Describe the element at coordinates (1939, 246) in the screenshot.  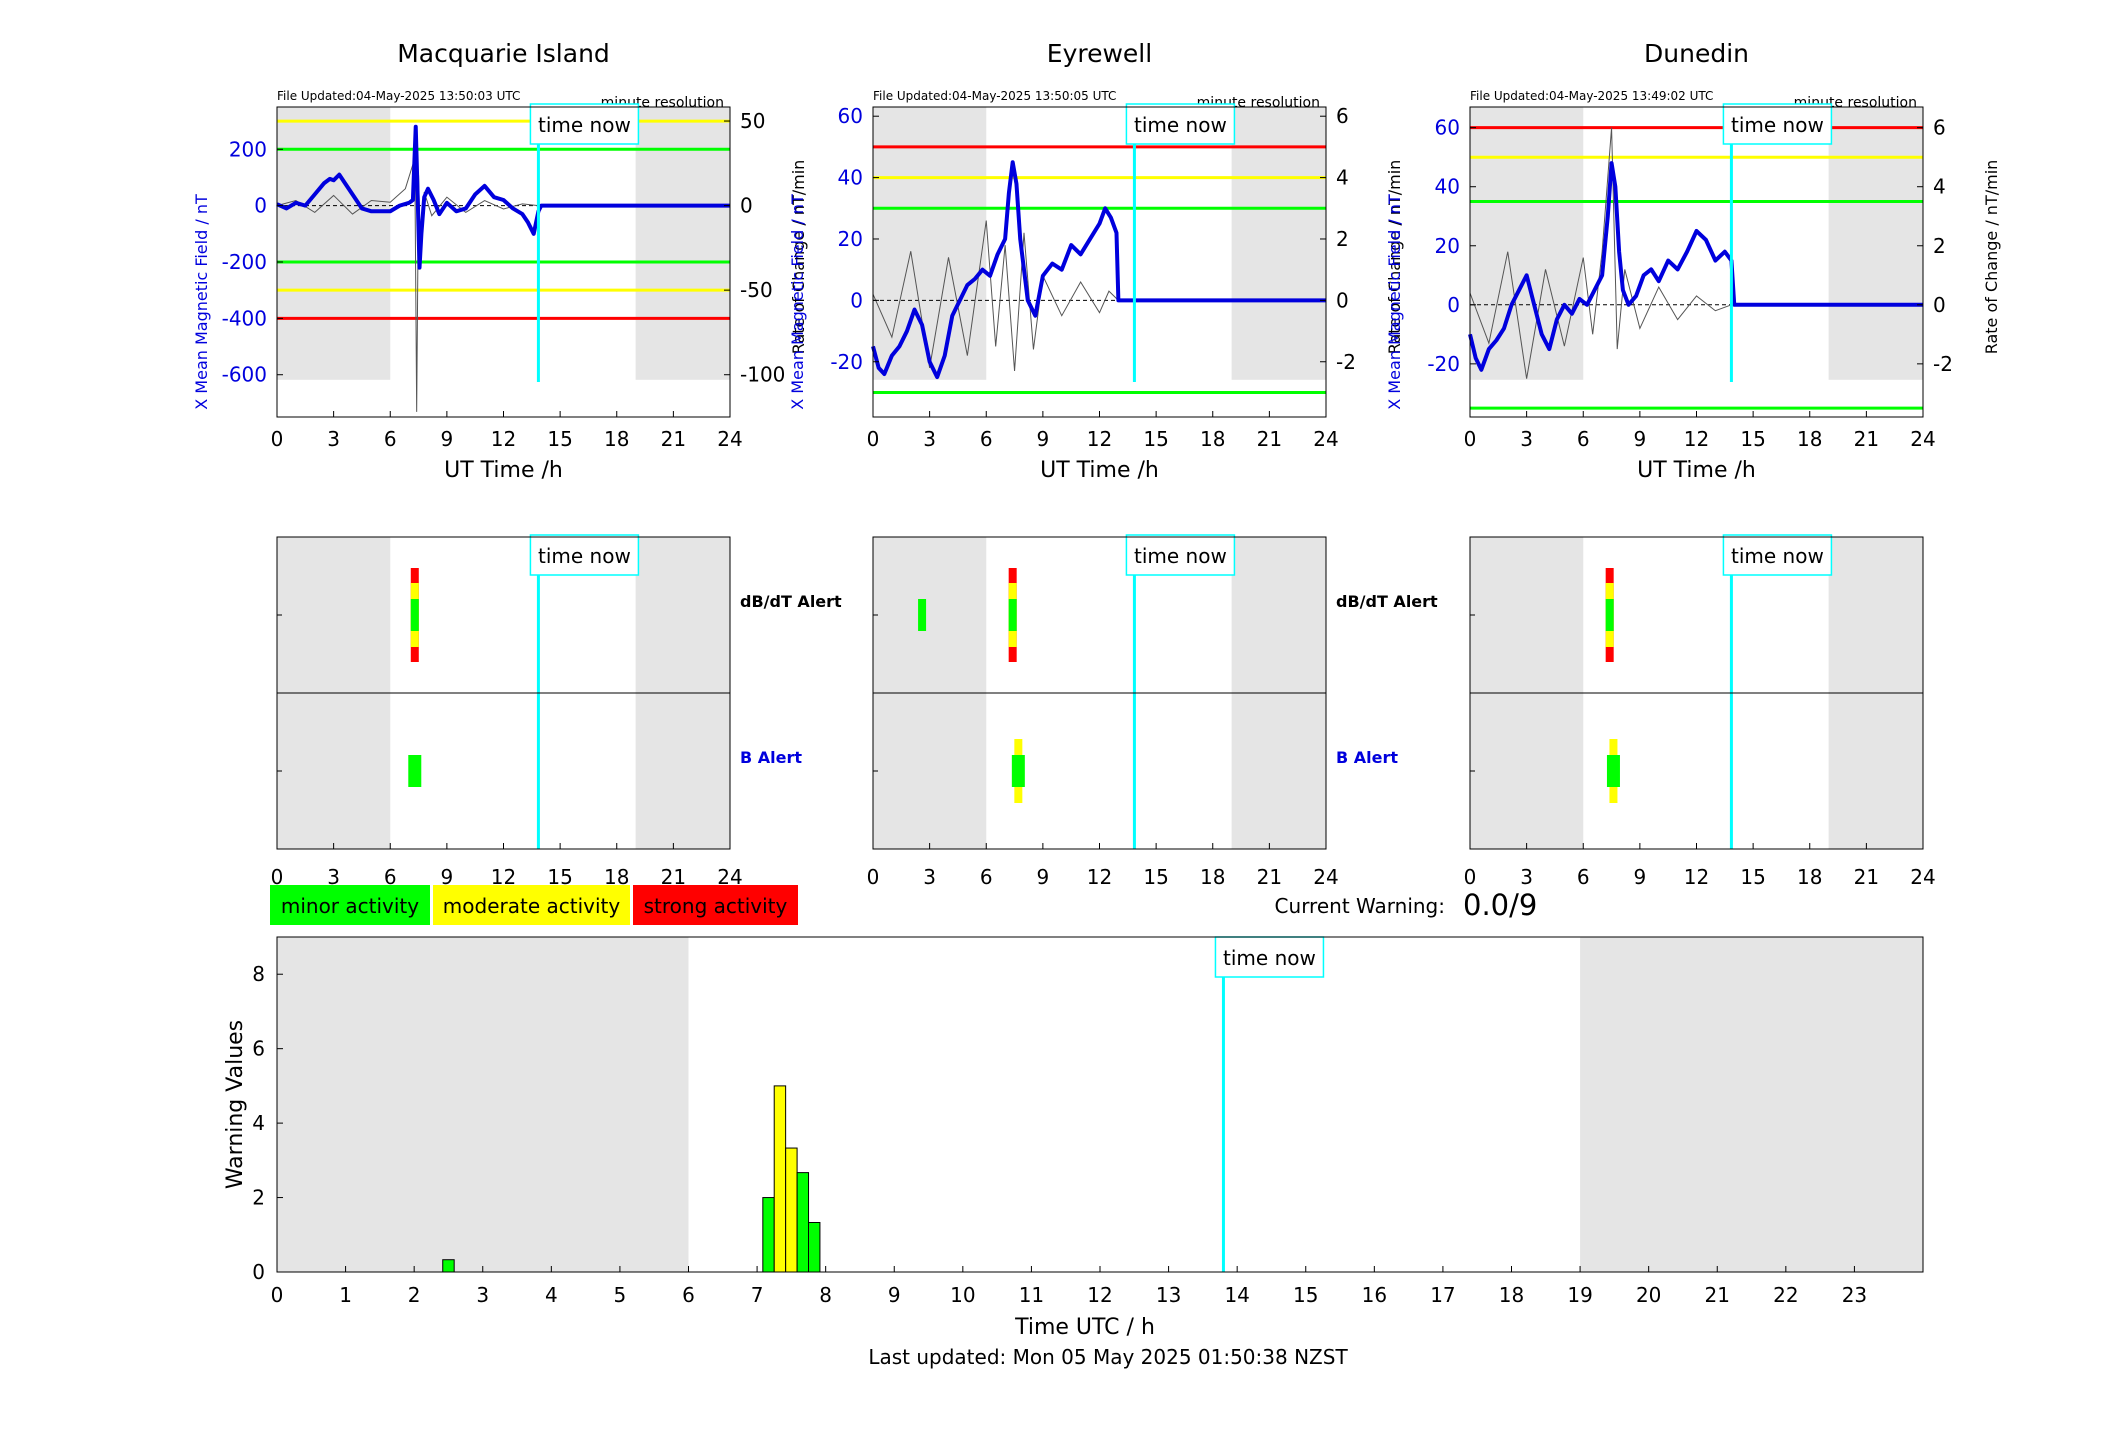
I see `y-right-tick-label: 2` at that location.